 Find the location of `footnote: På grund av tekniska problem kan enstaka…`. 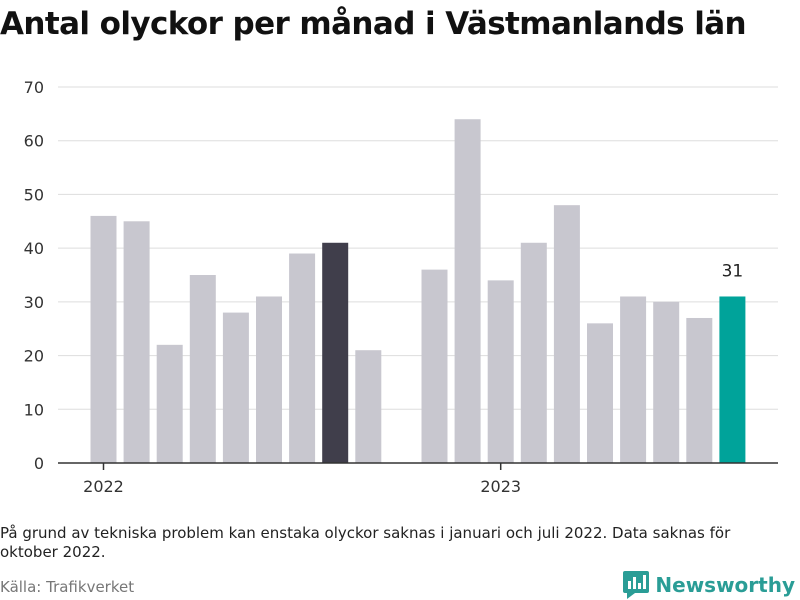

footnote: På grund av tekniska problem kan enstaka… is located at coordinates (365, 542).